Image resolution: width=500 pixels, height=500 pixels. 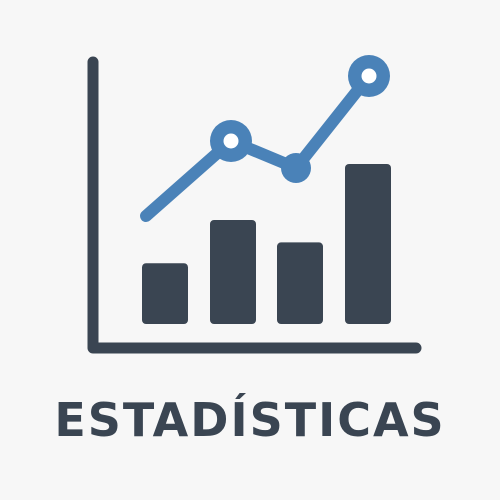 What do you see at coordinates (296, 168) in the screenshot?
I see `trend-marker` at bounding box center [296, 168].